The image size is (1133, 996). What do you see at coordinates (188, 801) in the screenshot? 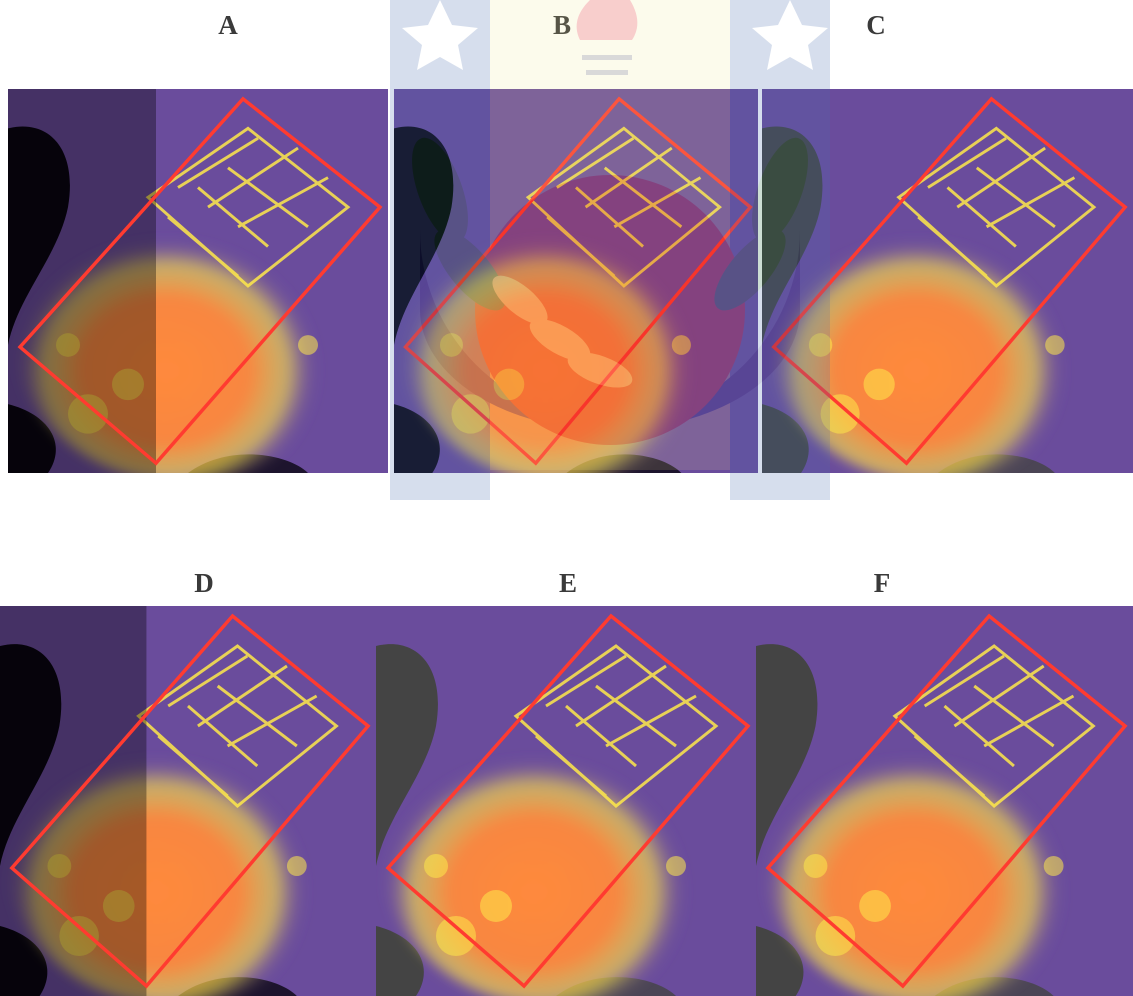
I see `panel-d-image` at bounding box center [188, 801].